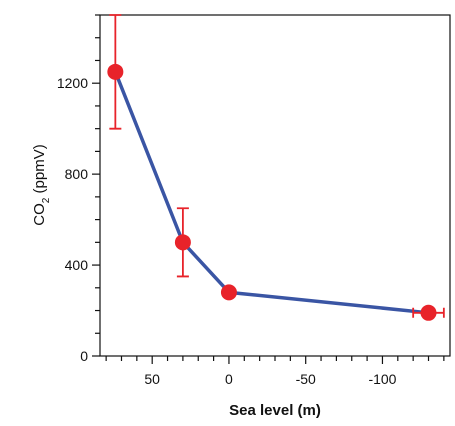  I want to click on y-tick-label: 400, so click(77, 265).